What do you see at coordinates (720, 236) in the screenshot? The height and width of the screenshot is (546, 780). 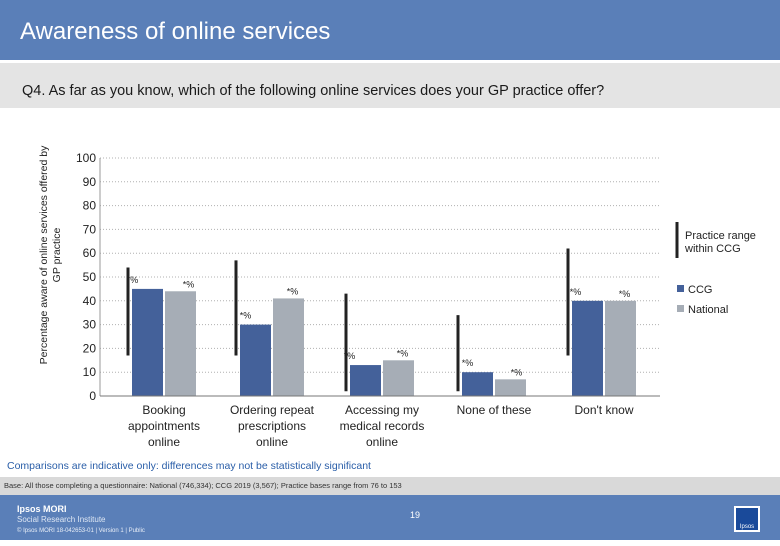 I see `legend-range-label: Practice range` at bounding box center [720, 236].